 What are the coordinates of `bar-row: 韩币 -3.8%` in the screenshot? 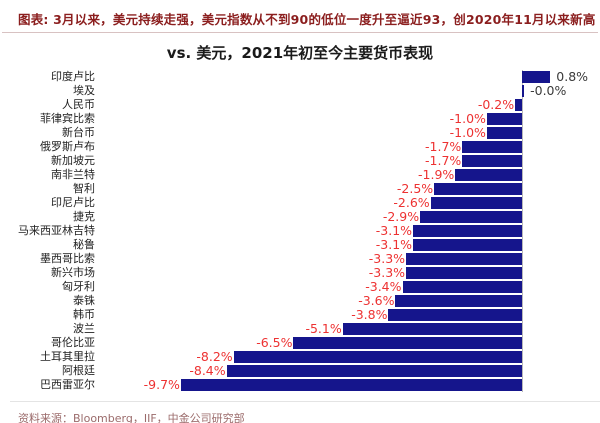 It's located at (300, 315).